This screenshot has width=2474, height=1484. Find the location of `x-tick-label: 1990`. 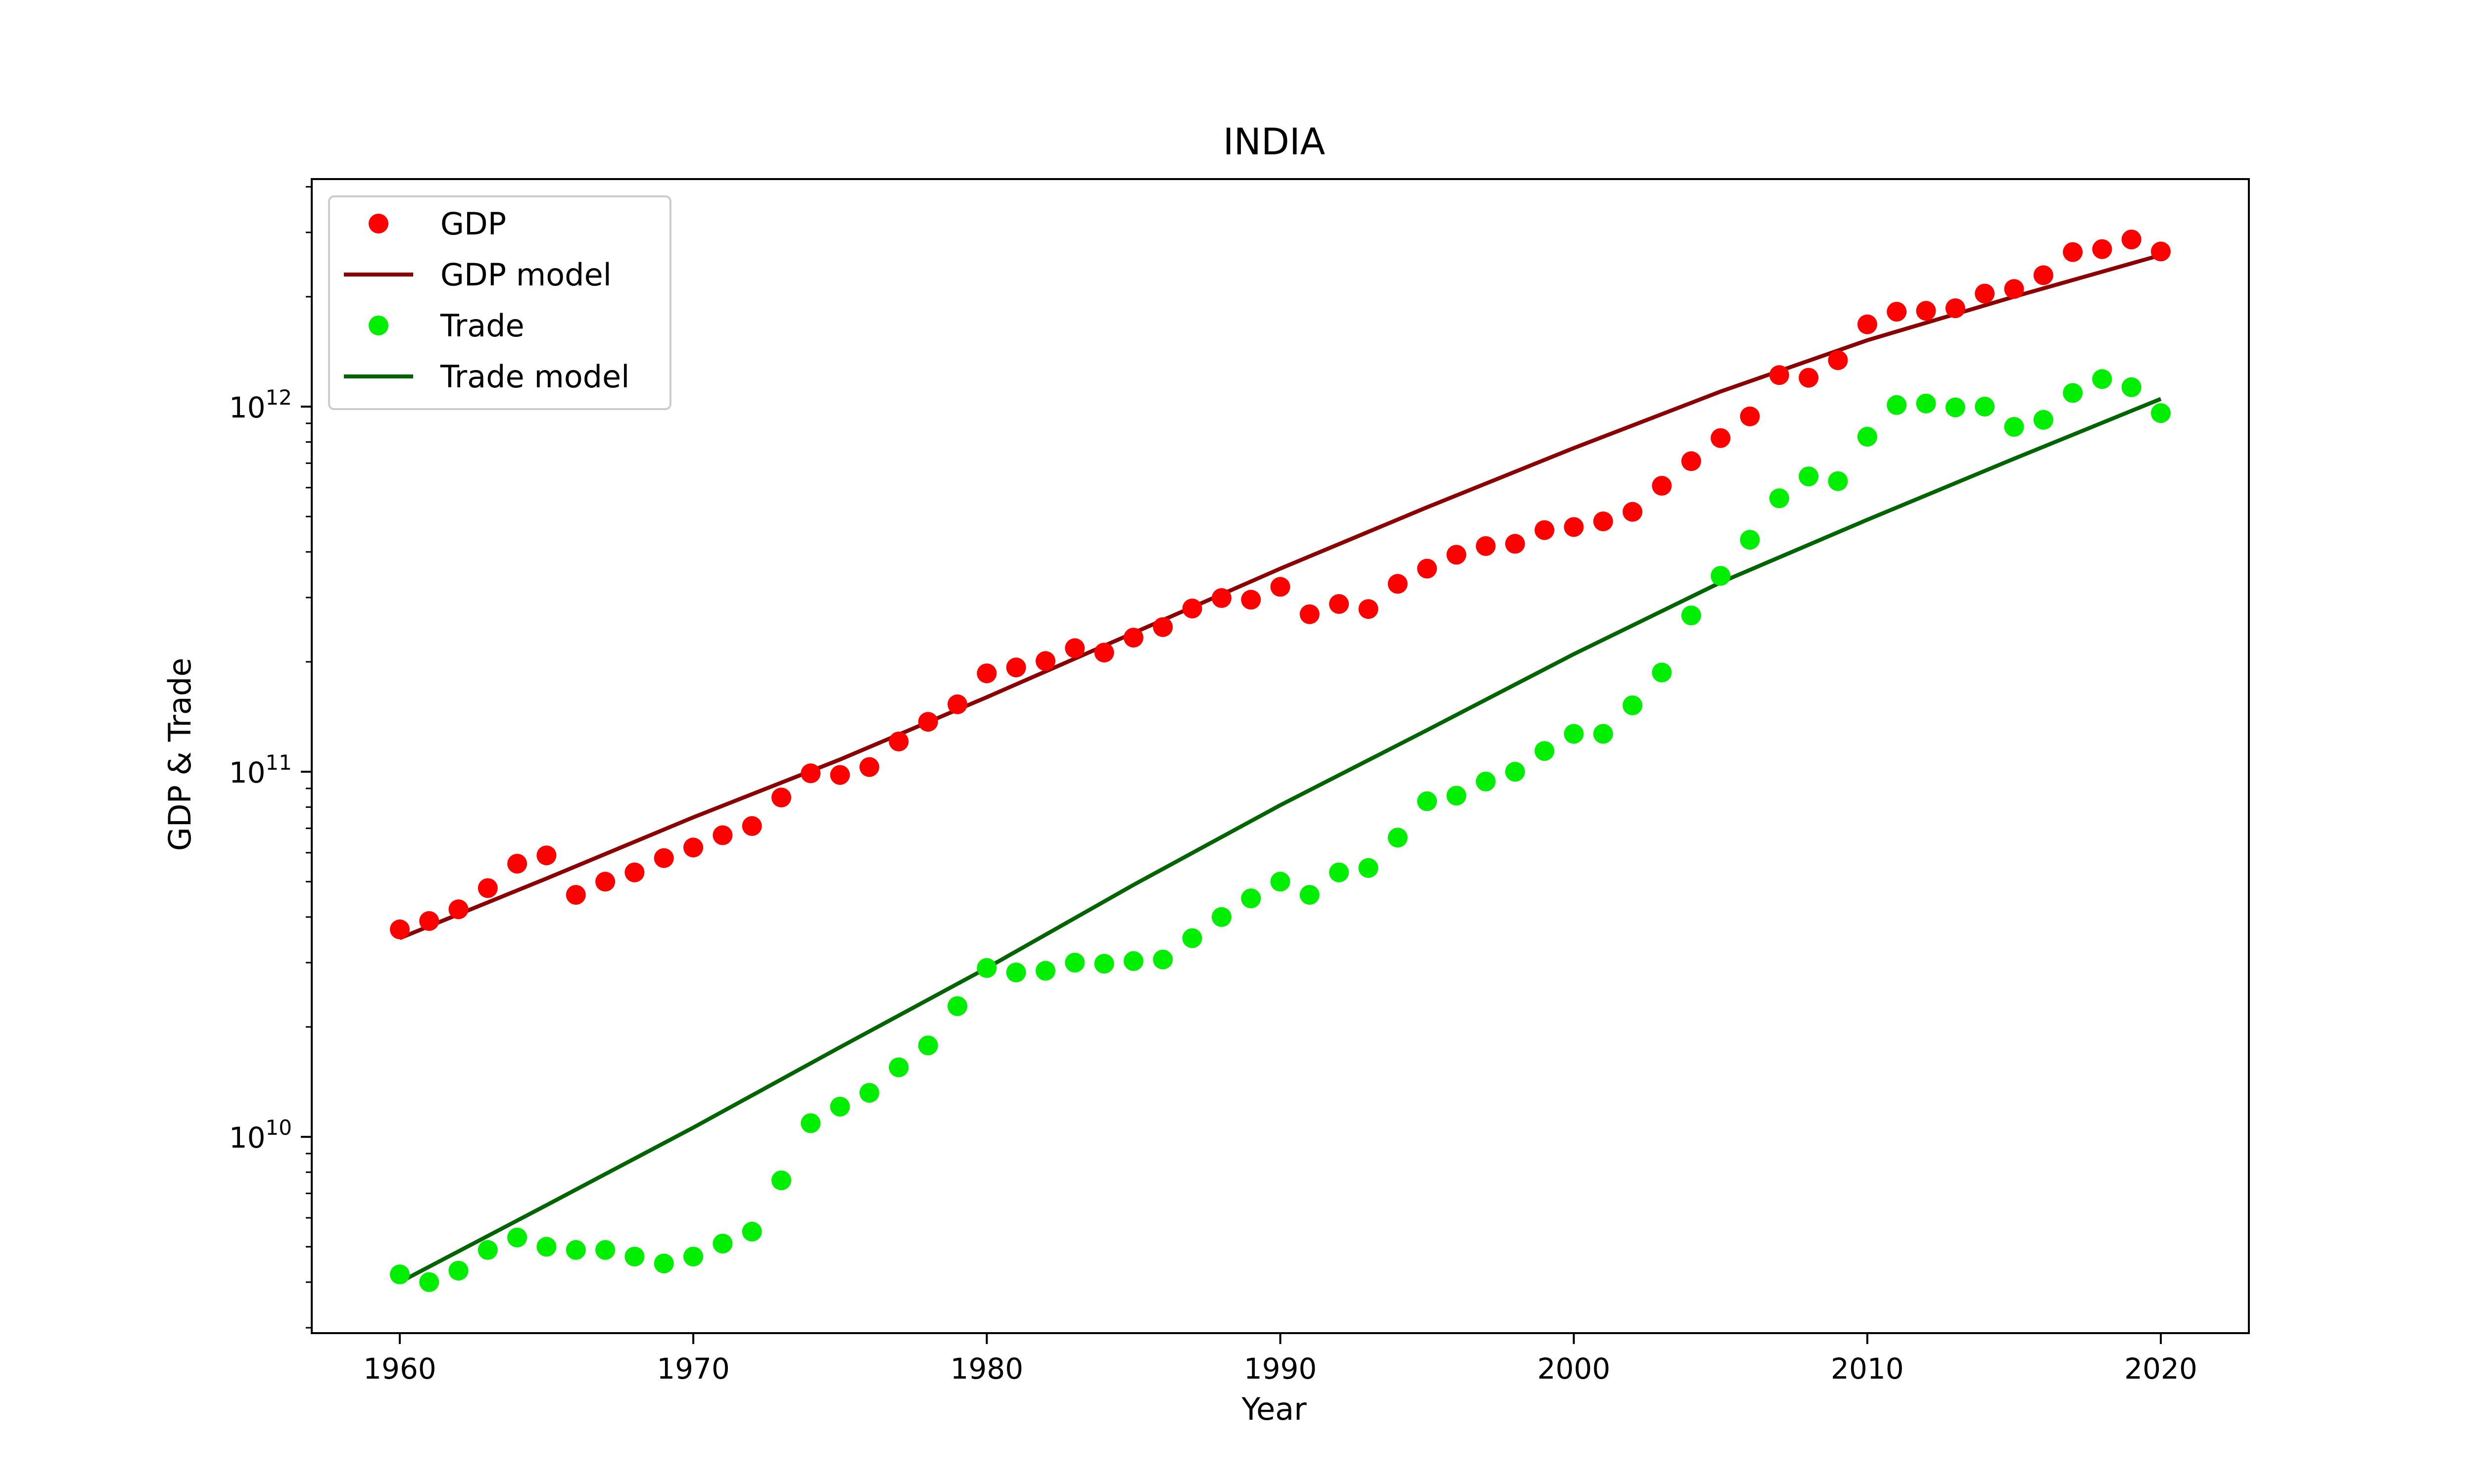

x-tick-label: 1990 is located at coordinates (1280, 1369).